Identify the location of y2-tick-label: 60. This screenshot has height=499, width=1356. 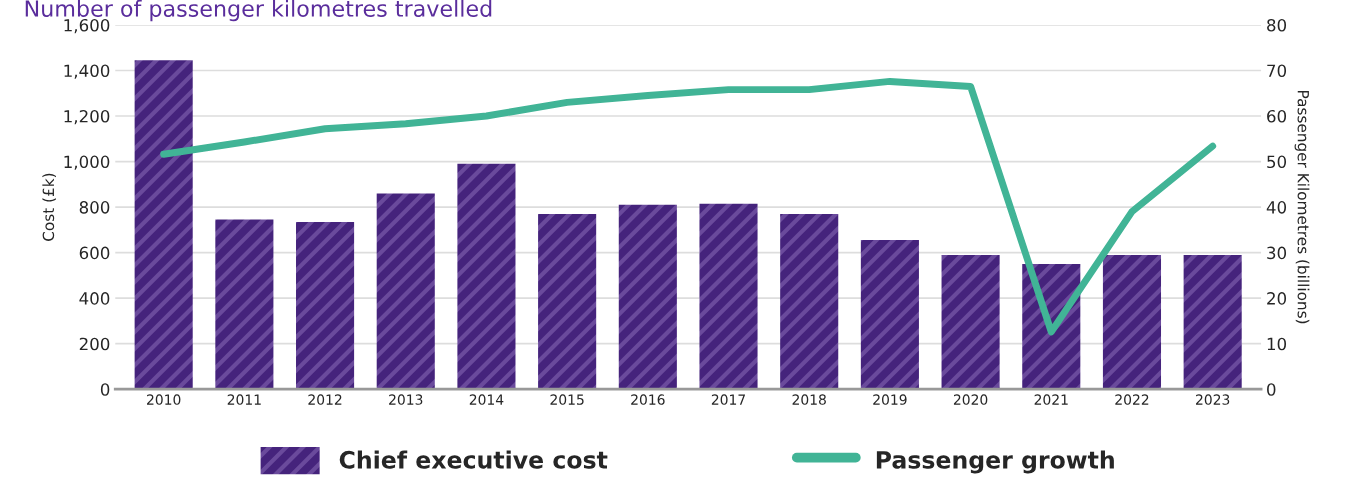
(1277, 116).